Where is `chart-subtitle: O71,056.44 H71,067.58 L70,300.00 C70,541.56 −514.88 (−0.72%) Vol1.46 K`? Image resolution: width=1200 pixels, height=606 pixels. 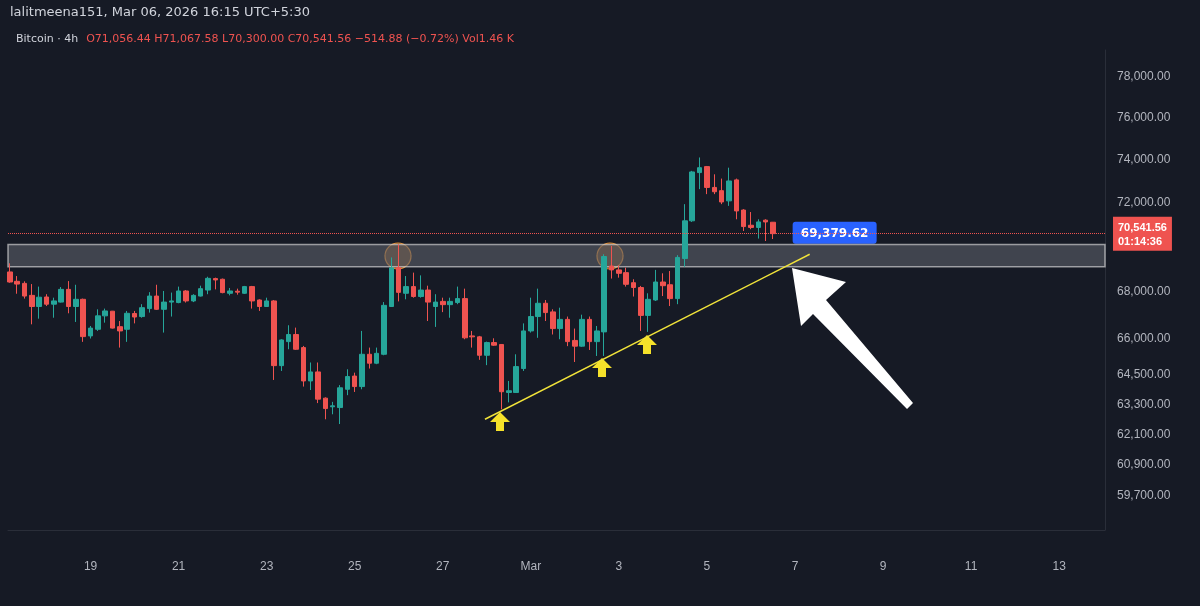 chart-subtitle: O71,056.44 H71,067.58 L70,300.00 C70,541.56 −514.88 (−0.72%) Vol1.46 K is located at coordinates (300, 38).